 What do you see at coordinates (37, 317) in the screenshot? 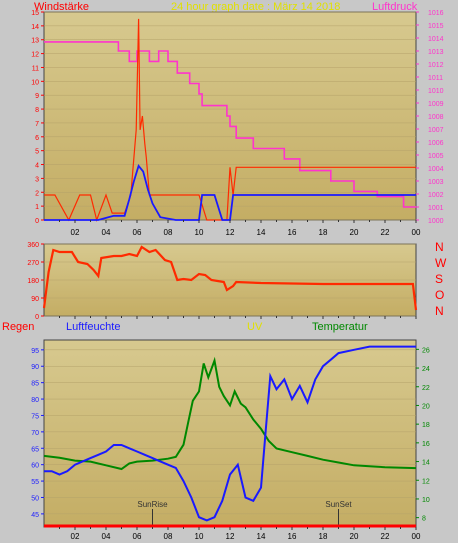
I see `y-tick-label: 0` at bounding box center [37, 317].